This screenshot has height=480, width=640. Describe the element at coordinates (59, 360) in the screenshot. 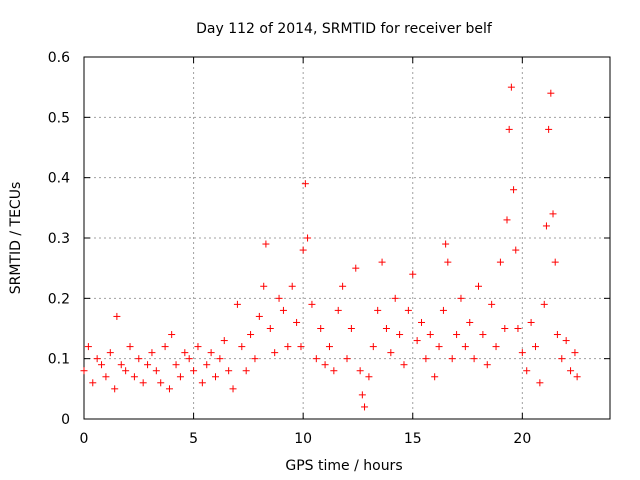

I see `y-tick-label: 0.1` at that location.